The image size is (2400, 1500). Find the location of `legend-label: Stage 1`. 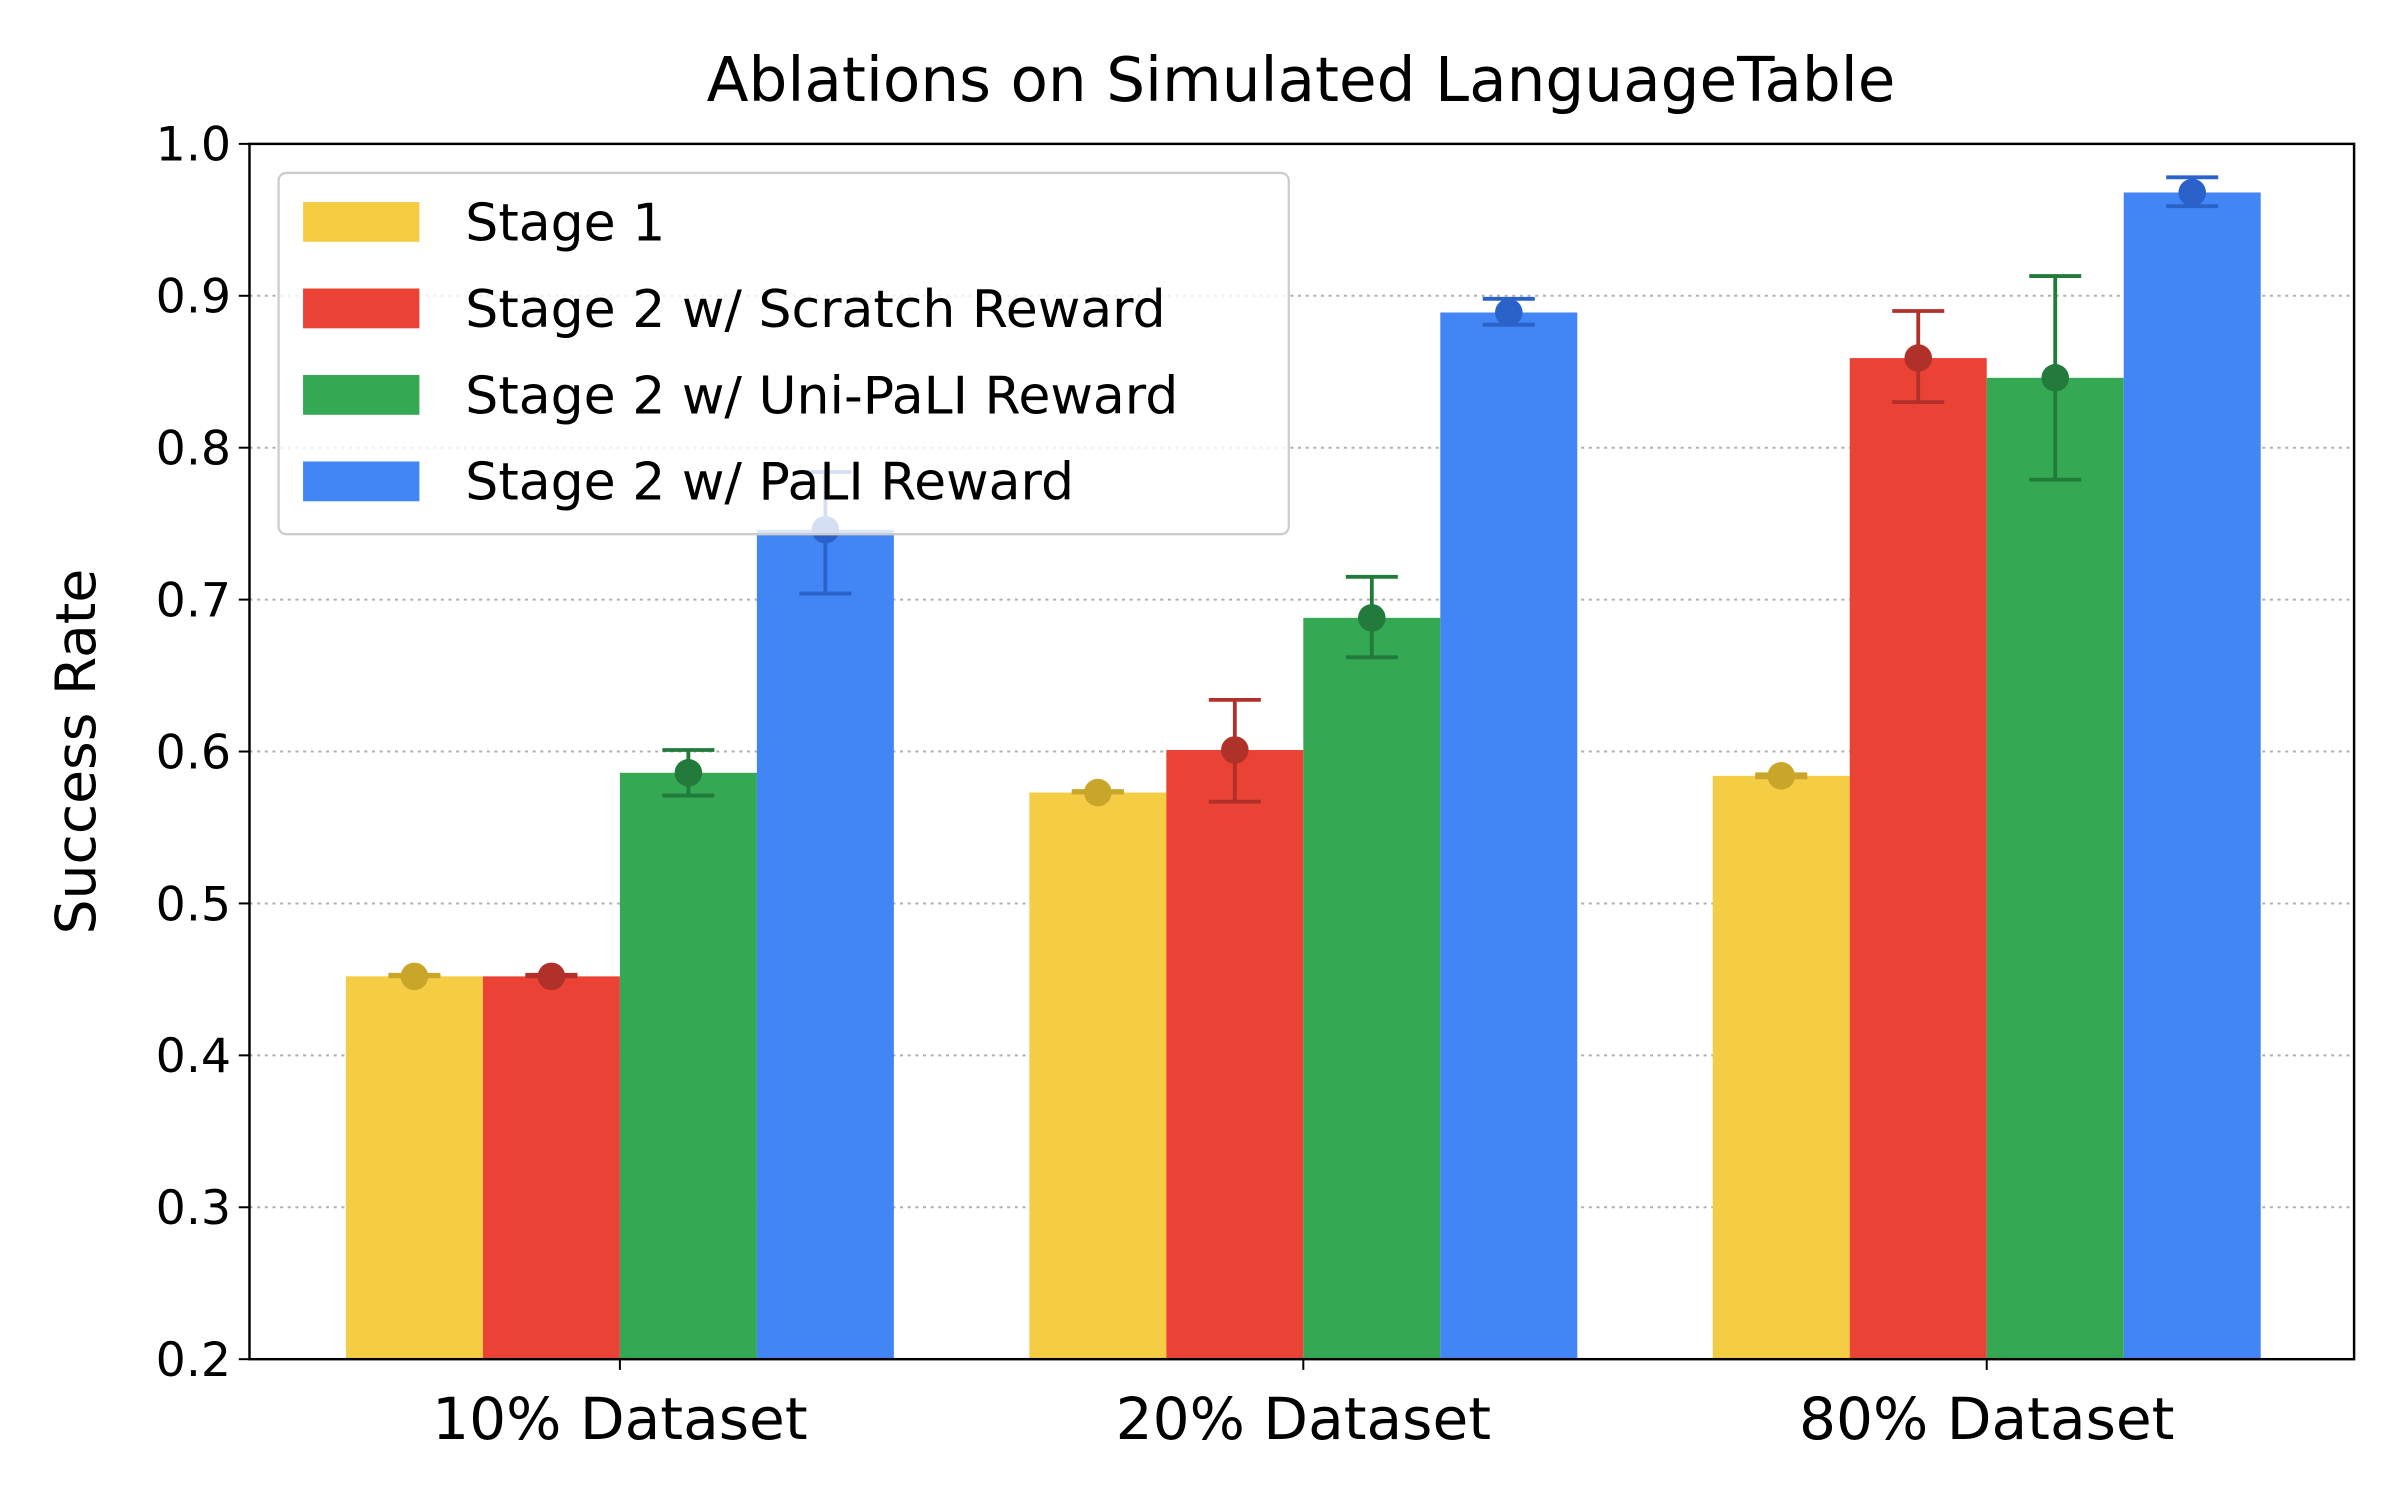

legend-label: Stage 1 is located at coordinates (565, 223).